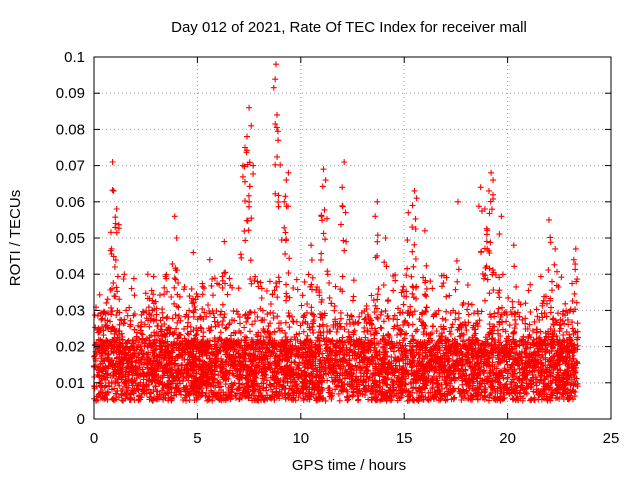  I want to click on x-tick-label: 0, so click(94, 438).